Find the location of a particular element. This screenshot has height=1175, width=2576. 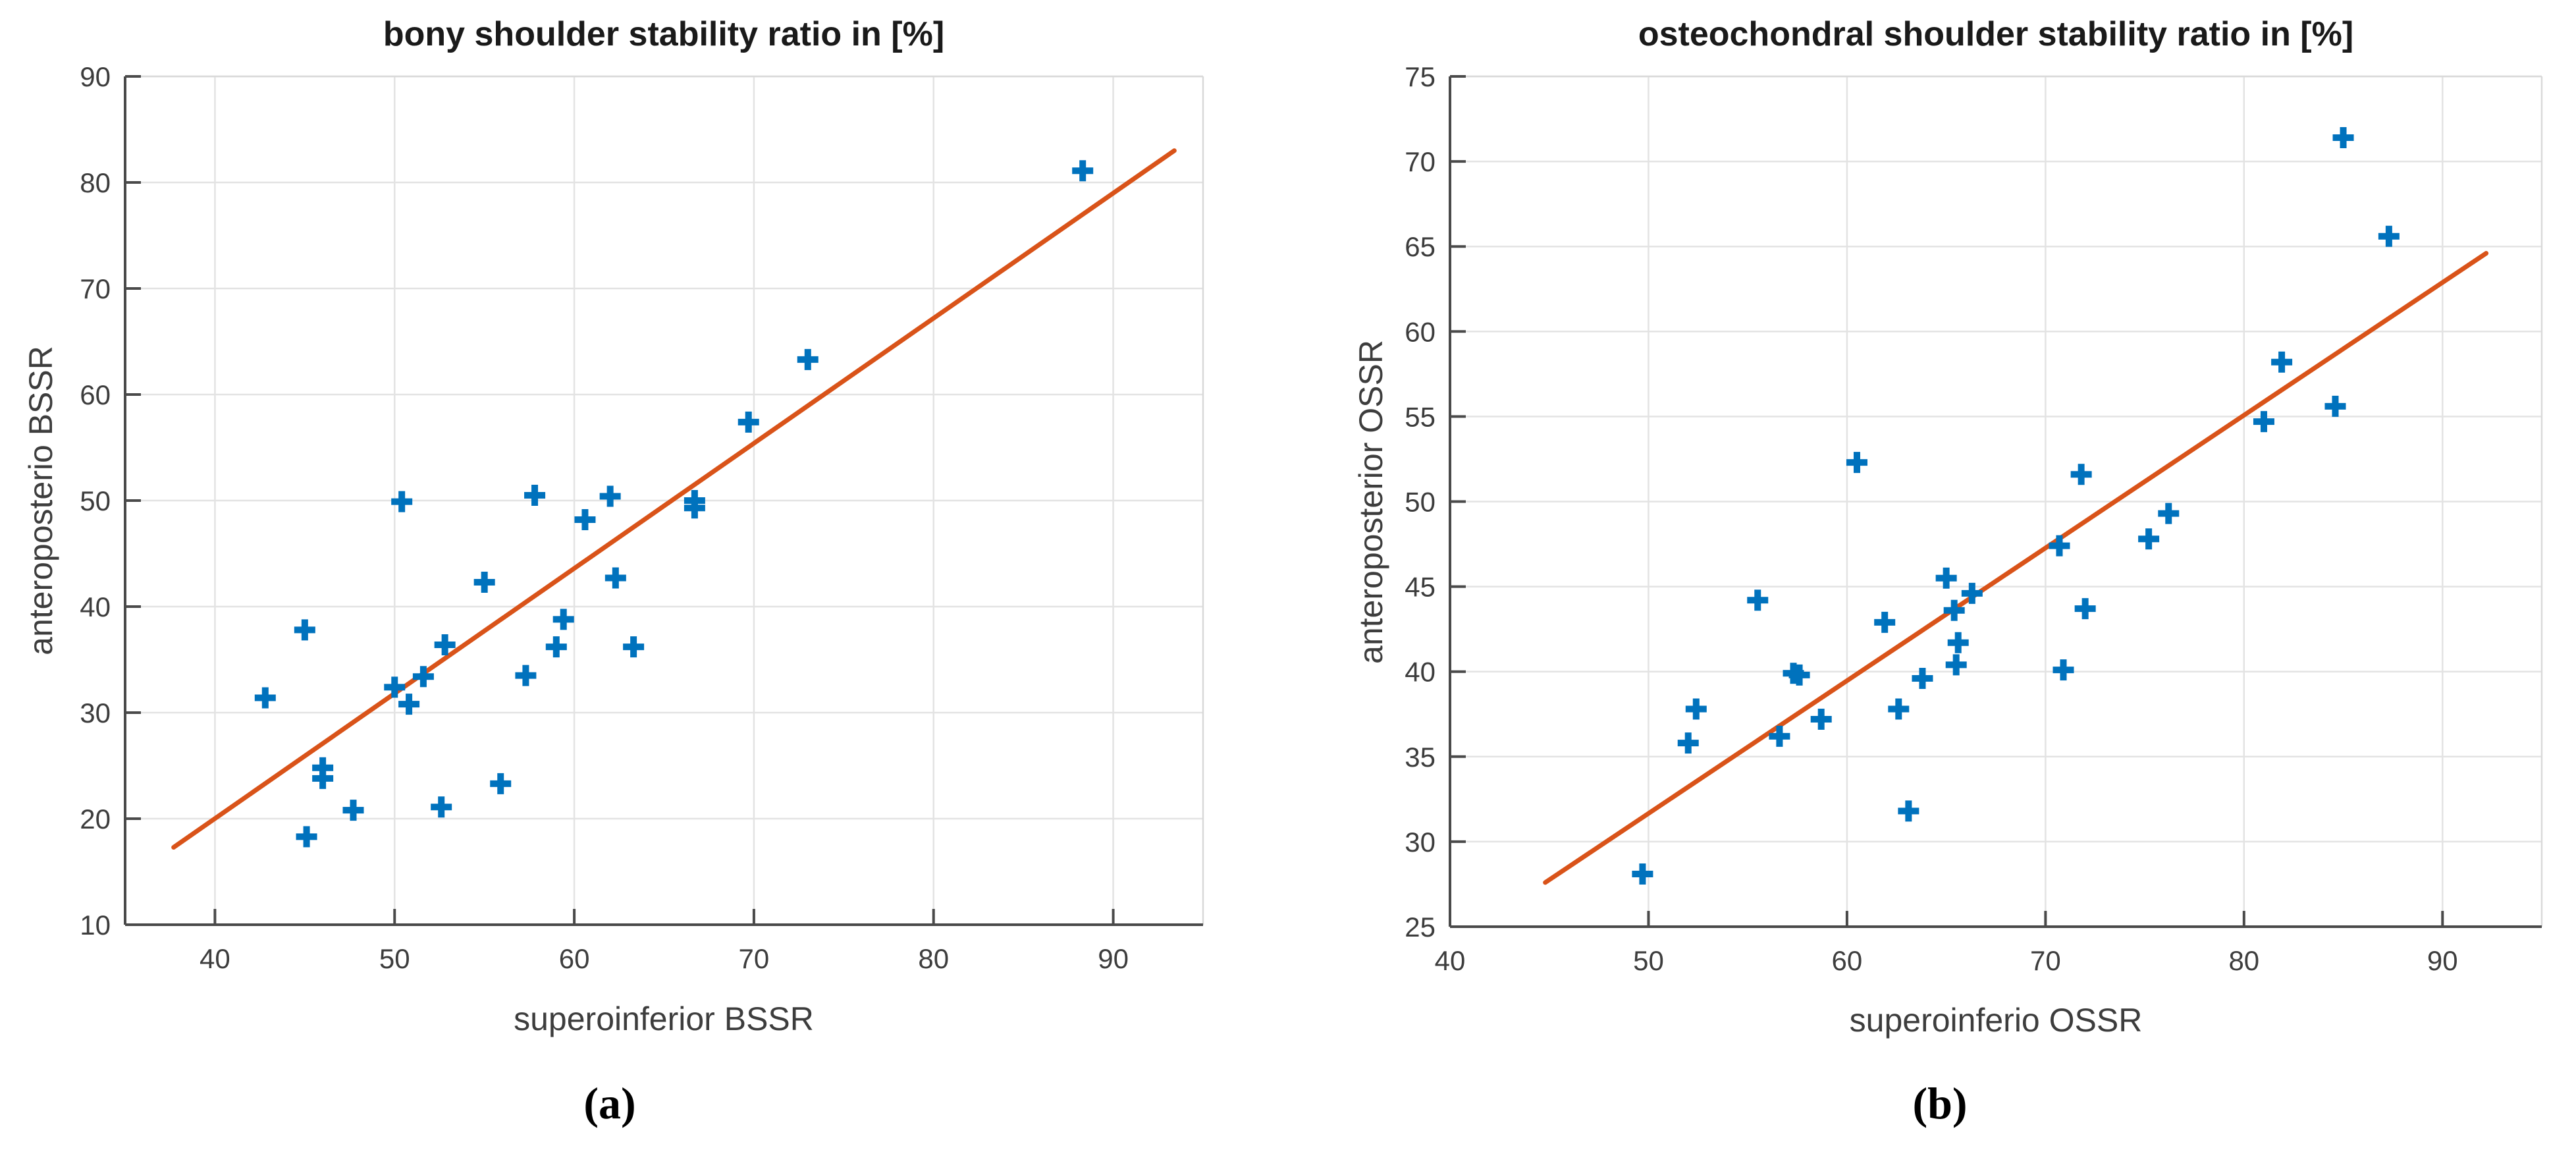

chart-a-title: bony shoulder stability ratio in [%] is located at coordinates (664, 34).